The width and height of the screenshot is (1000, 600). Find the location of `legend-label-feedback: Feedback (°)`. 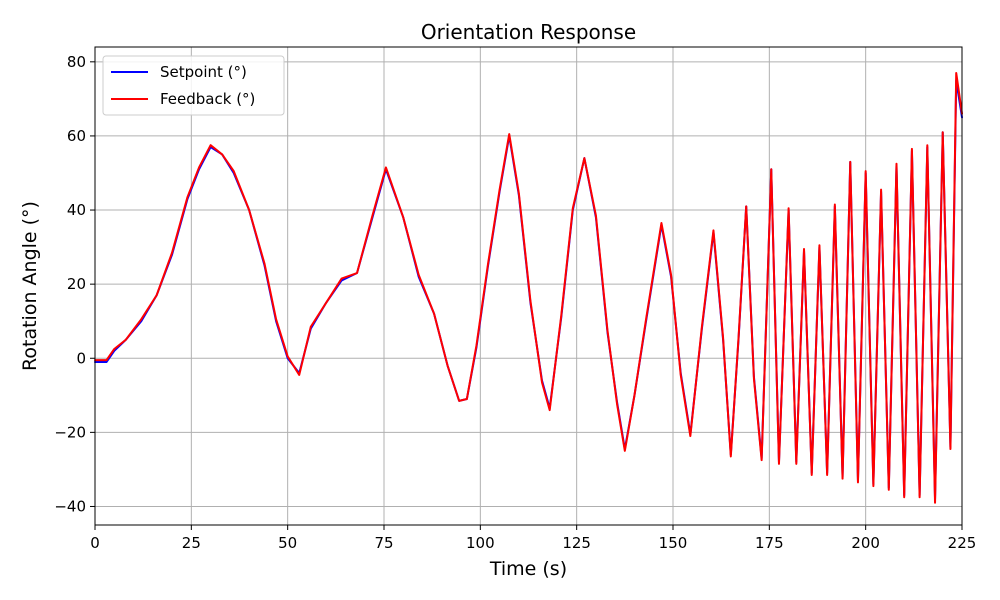

legend-label-feedback: Feedback (°) is located at coordinates (207, 99).